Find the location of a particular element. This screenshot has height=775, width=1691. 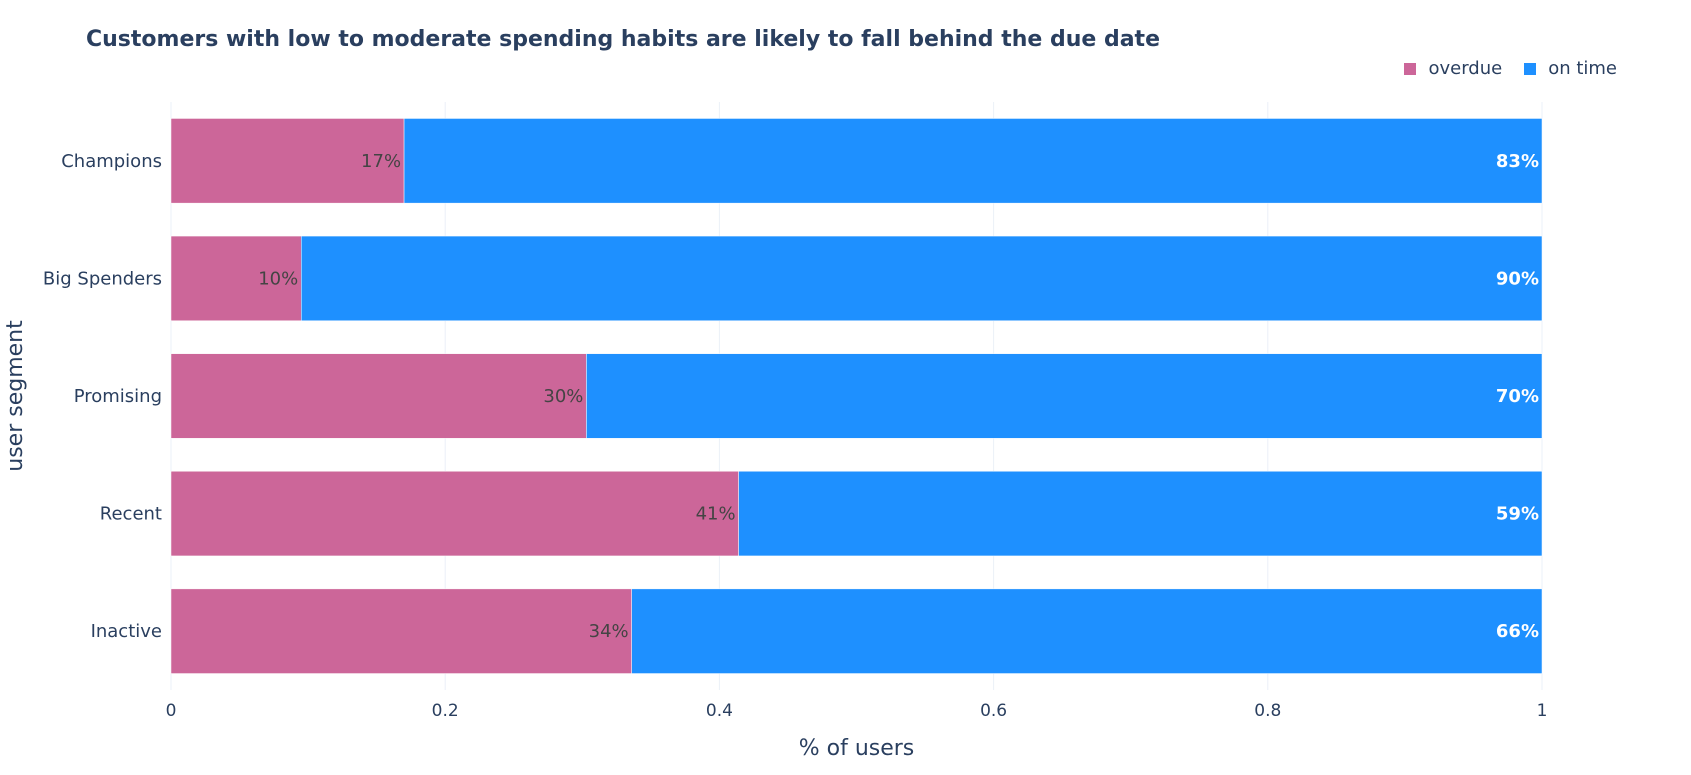

y-tick-label-2: Promising is located at coordinates (118, 396).